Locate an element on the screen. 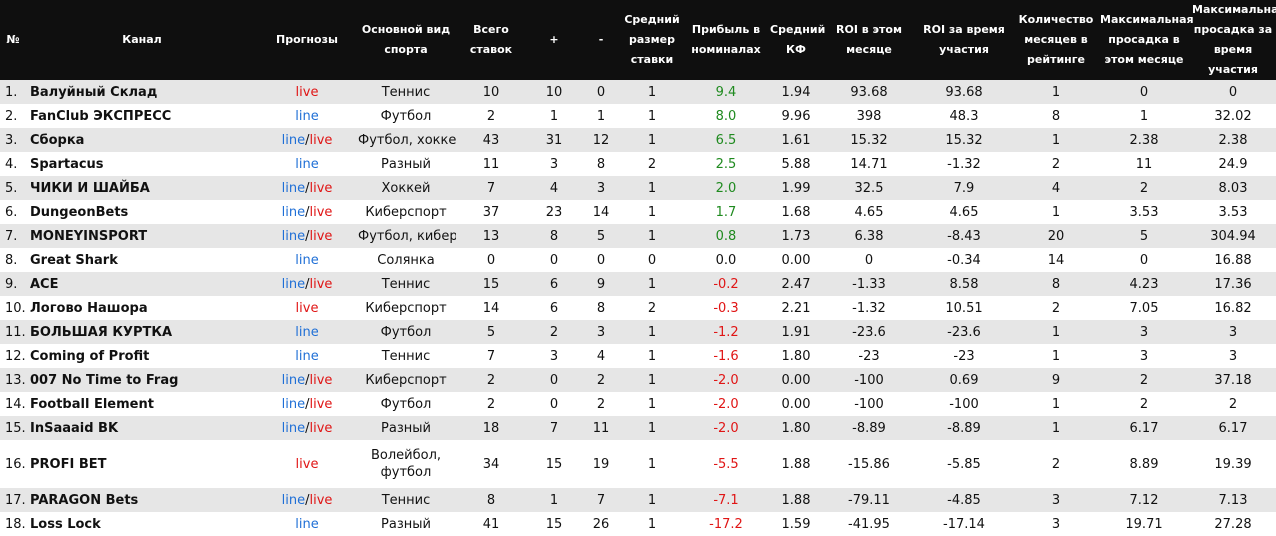 This screenshot has width=1276, height=536. roi-month: -100 is located at coordinates (869, 380).